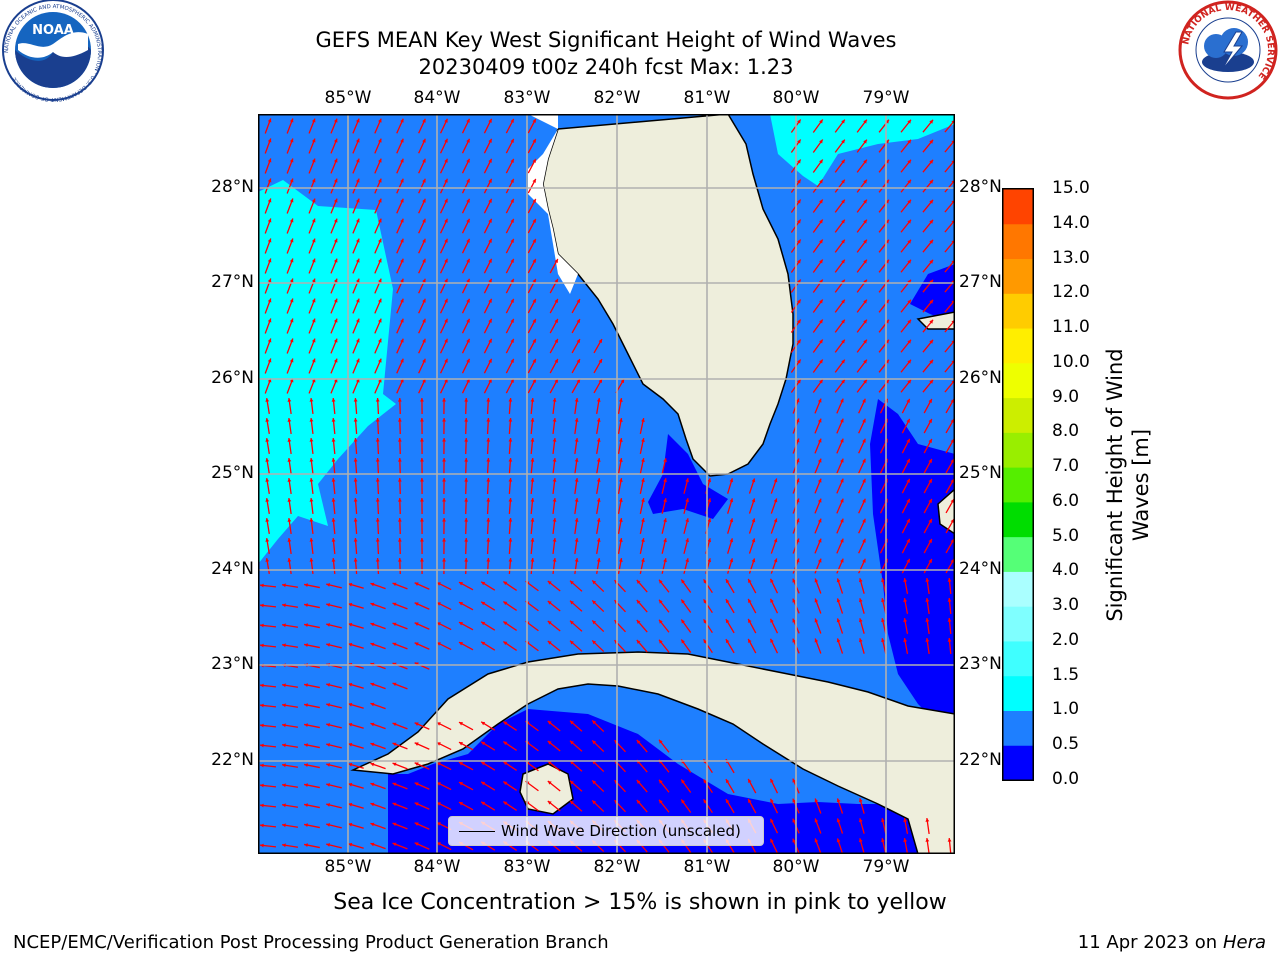 This screenshot has height=960, width=1280. Describe the element at coordinates (886, 867) in the screenshot. I see `lon-label-bottom: 79°W` at that location.